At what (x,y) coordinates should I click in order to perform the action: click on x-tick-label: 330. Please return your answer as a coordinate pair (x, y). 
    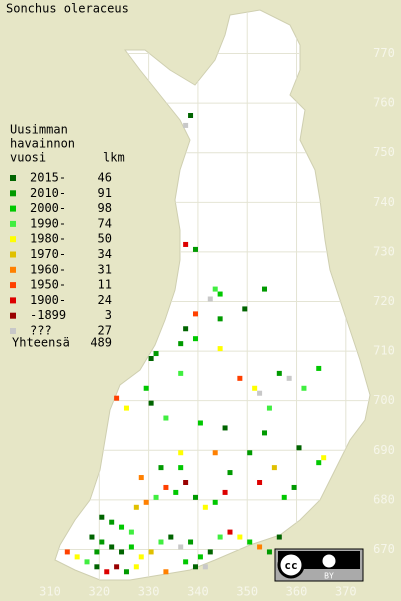
    Looking at the image, I should click on (149, 592).